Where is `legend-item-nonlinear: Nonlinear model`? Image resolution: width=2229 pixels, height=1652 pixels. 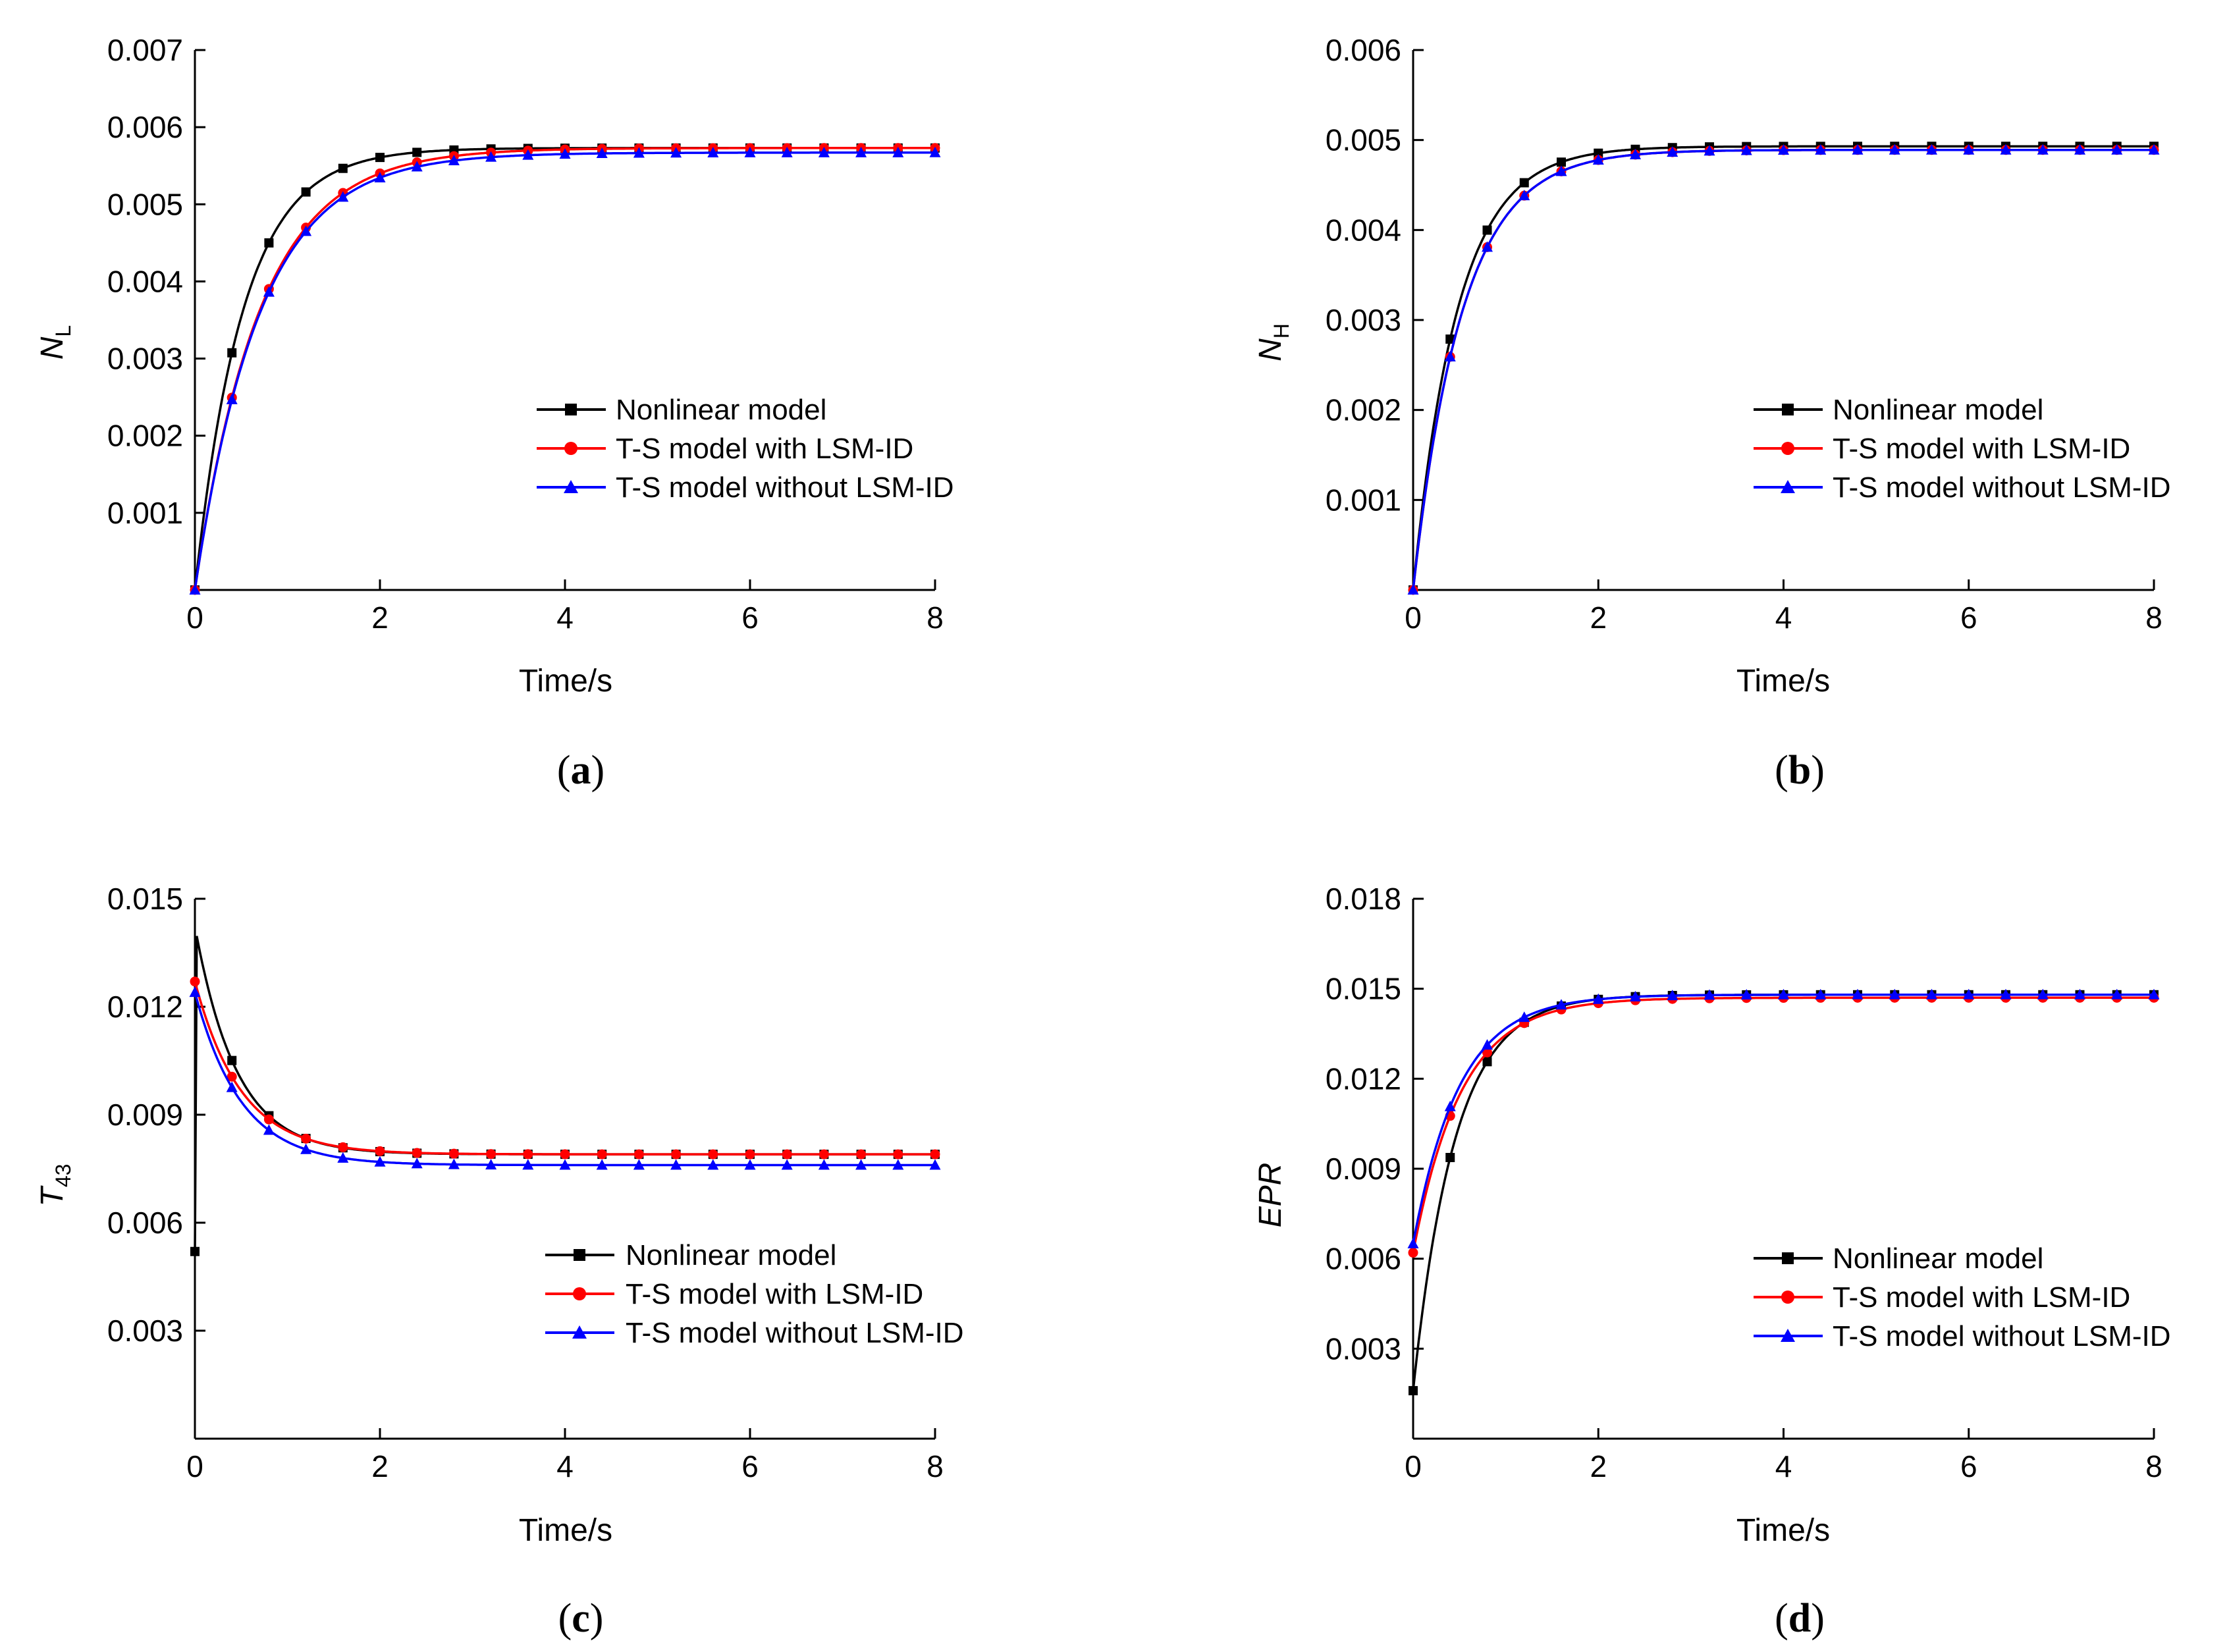
legend-item-nonlinear: Nonlinear model is located at coordinates (1898, 1258).